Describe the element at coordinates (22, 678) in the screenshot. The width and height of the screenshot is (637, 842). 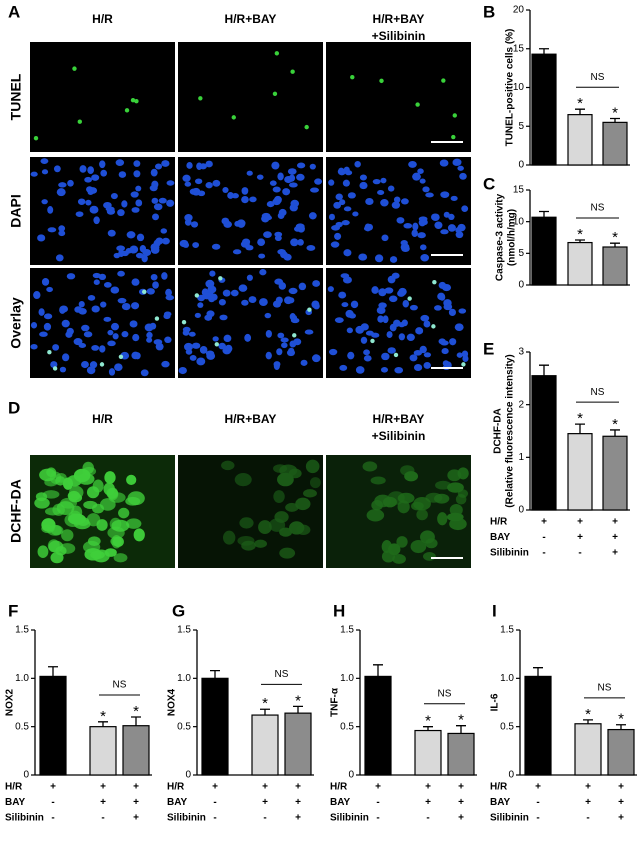
I see `y-tick-label: 1.0` at that location.